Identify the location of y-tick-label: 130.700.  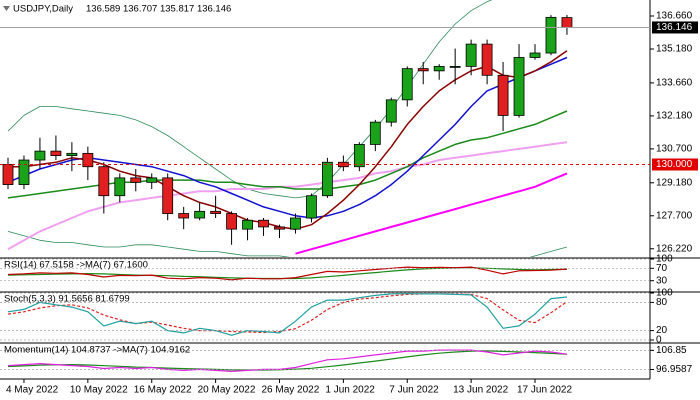
(674, 149).